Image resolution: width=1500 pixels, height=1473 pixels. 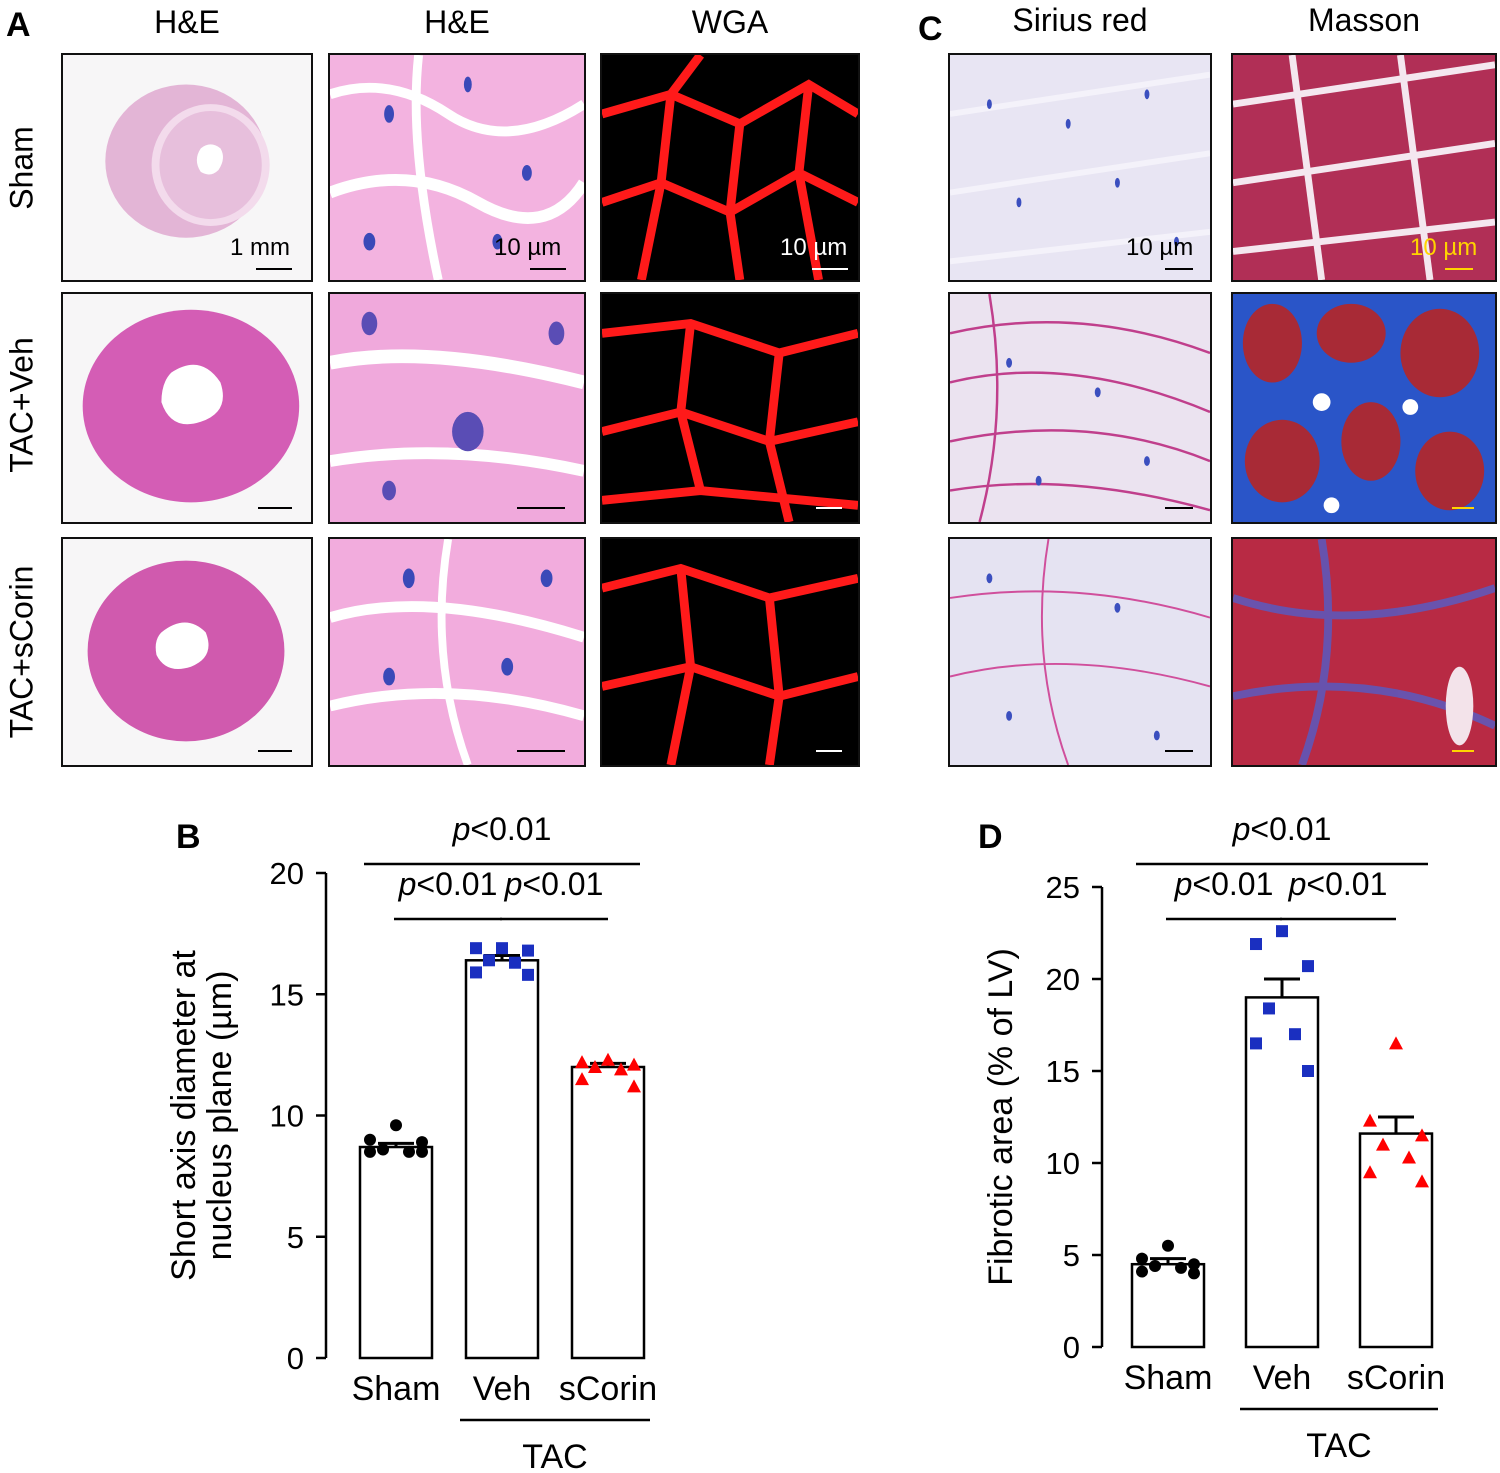 What do you see at coordinates (1063, 1163) in the screenshot?
I see `y-tick-label: 10` at bounding box center [1063, 1163].